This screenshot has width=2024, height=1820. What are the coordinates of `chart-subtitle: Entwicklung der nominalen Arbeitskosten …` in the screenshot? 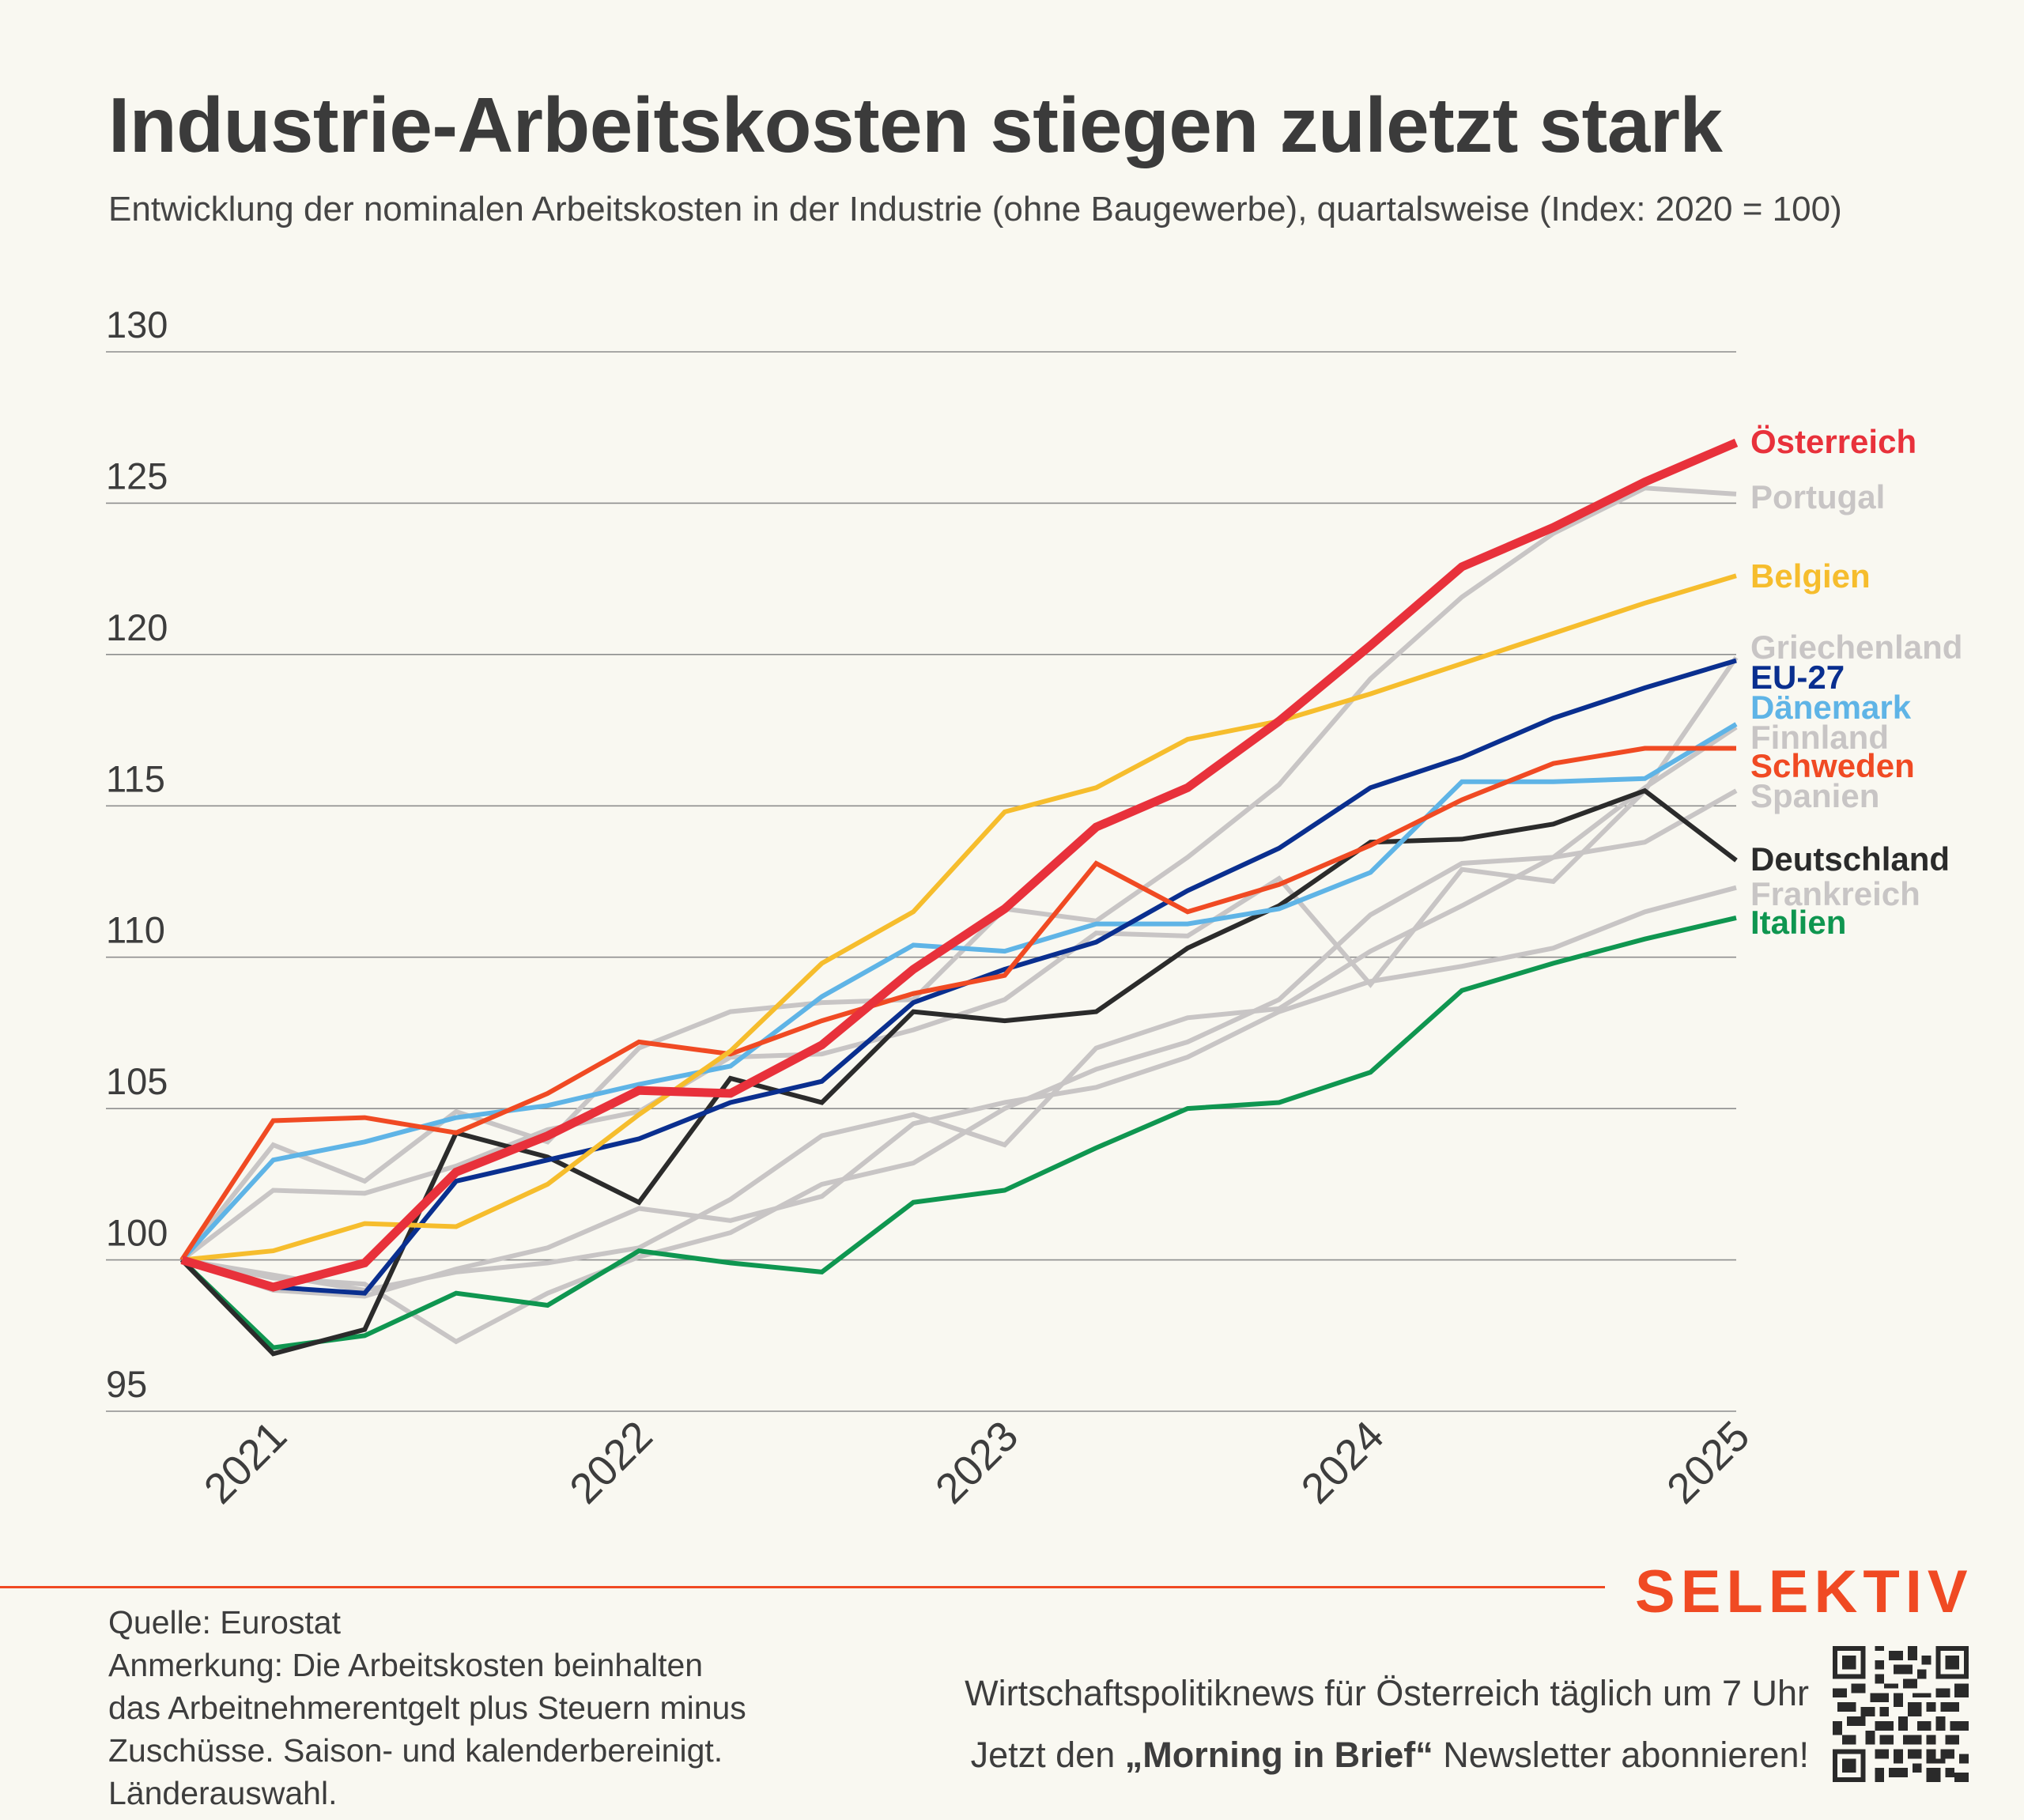 It's located at (975, 209).